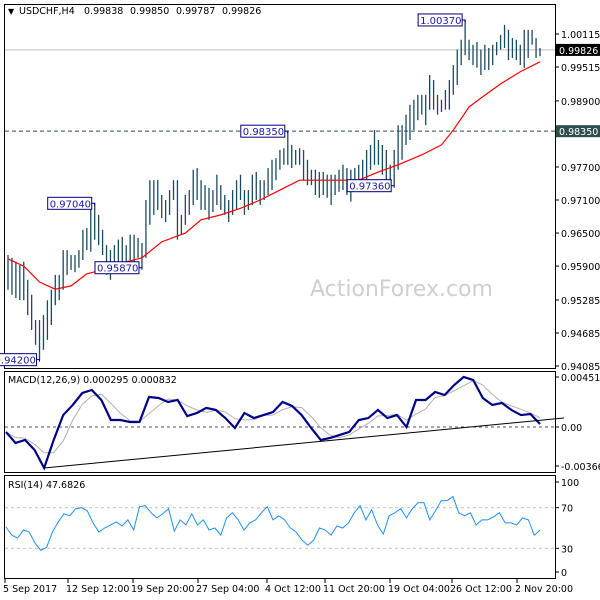 Image resolution: width=600 pixels, height=600 pixels. I want to click on time-axis-label: 27 Sep 04:00, so click(227, 589).